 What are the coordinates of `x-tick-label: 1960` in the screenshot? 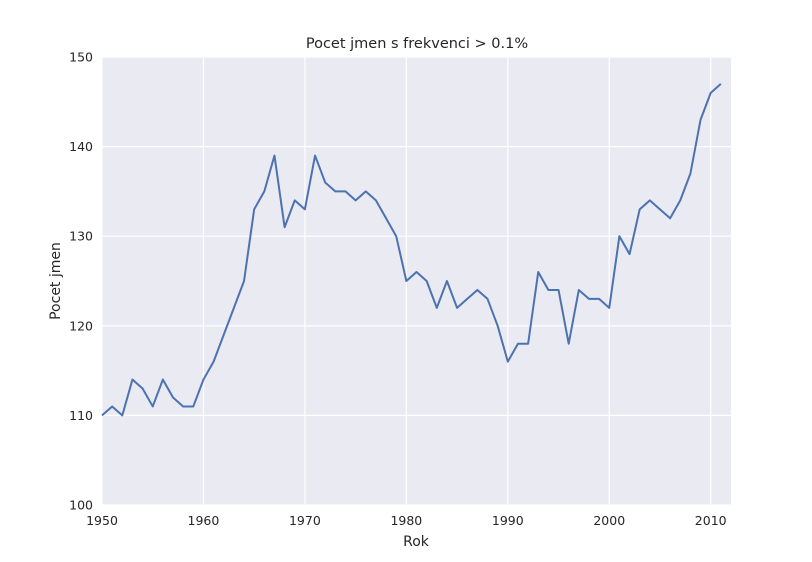 It's located at (204, 520).